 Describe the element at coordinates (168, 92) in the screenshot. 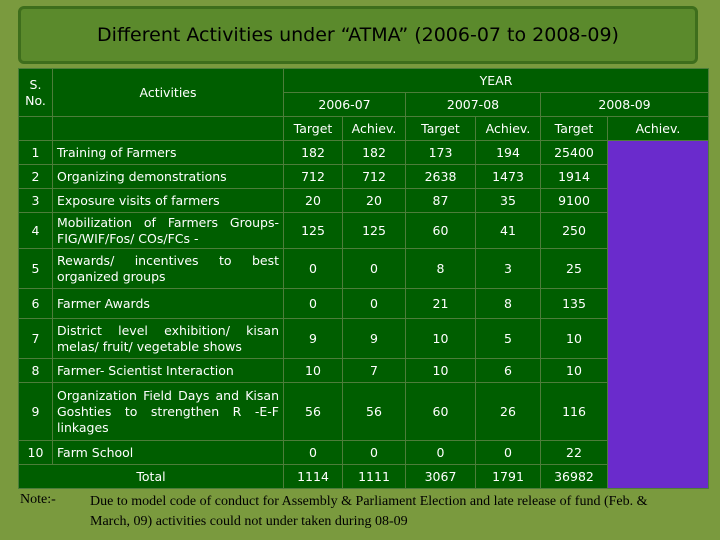

I see `header-cell: Activities` at that location.